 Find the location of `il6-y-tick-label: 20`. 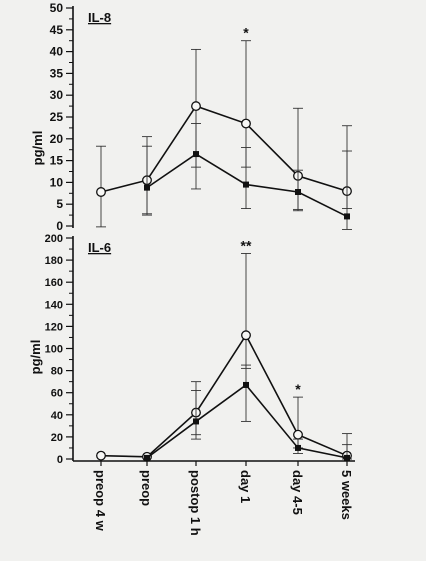

il6-y-tick-label: 20 is located at coordinates (57, 438).